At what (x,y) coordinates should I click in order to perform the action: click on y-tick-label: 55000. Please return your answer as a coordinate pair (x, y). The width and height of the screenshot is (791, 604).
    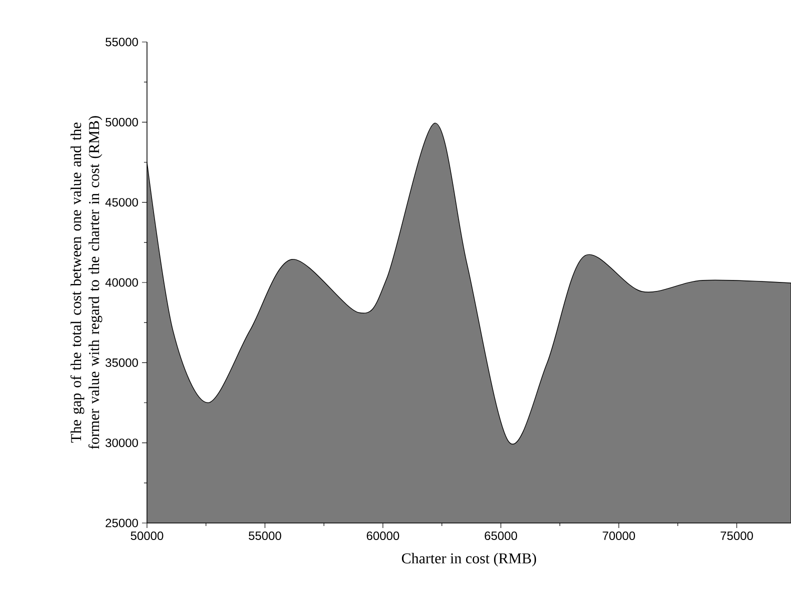
    Looking at the image, I should click on (122, 42).